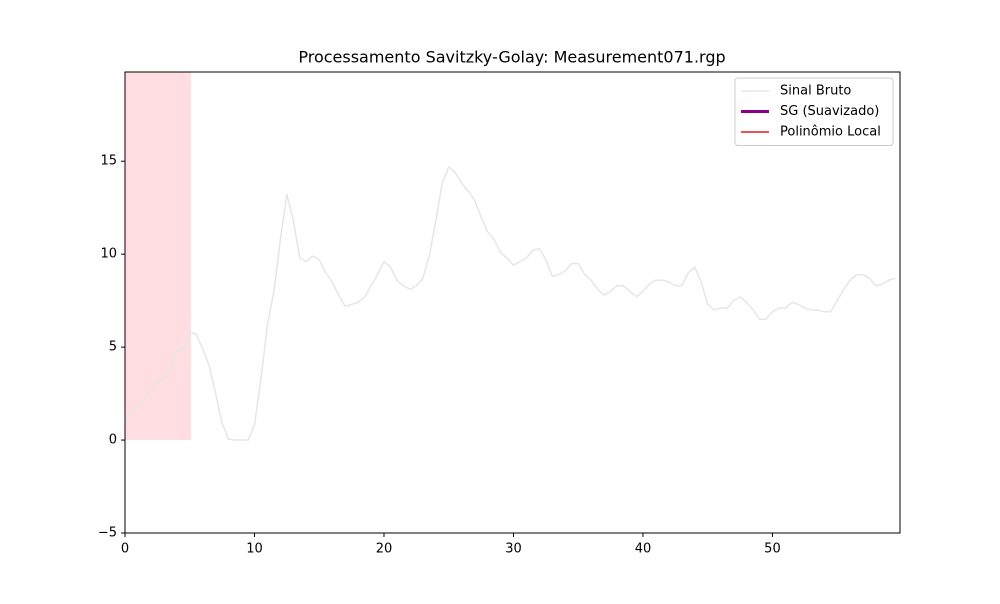 Image resolution: width=1000 pixels, height=604 pixels. Describe the element at coordinates (772, 549) in the screenshot. I see `x-tick-label: 50` at that location.